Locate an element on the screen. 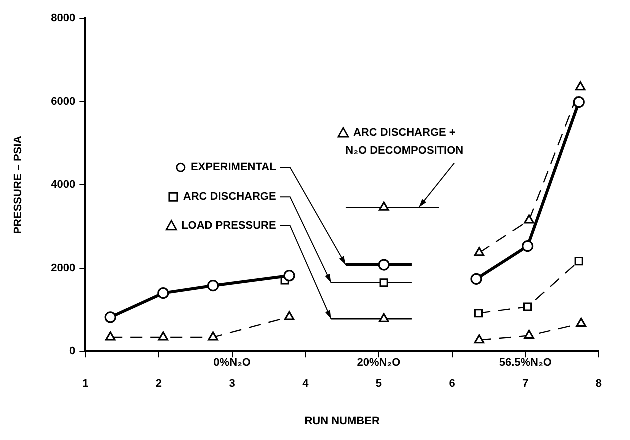  text: 0%N₂O is located at coordinates (233, 363).